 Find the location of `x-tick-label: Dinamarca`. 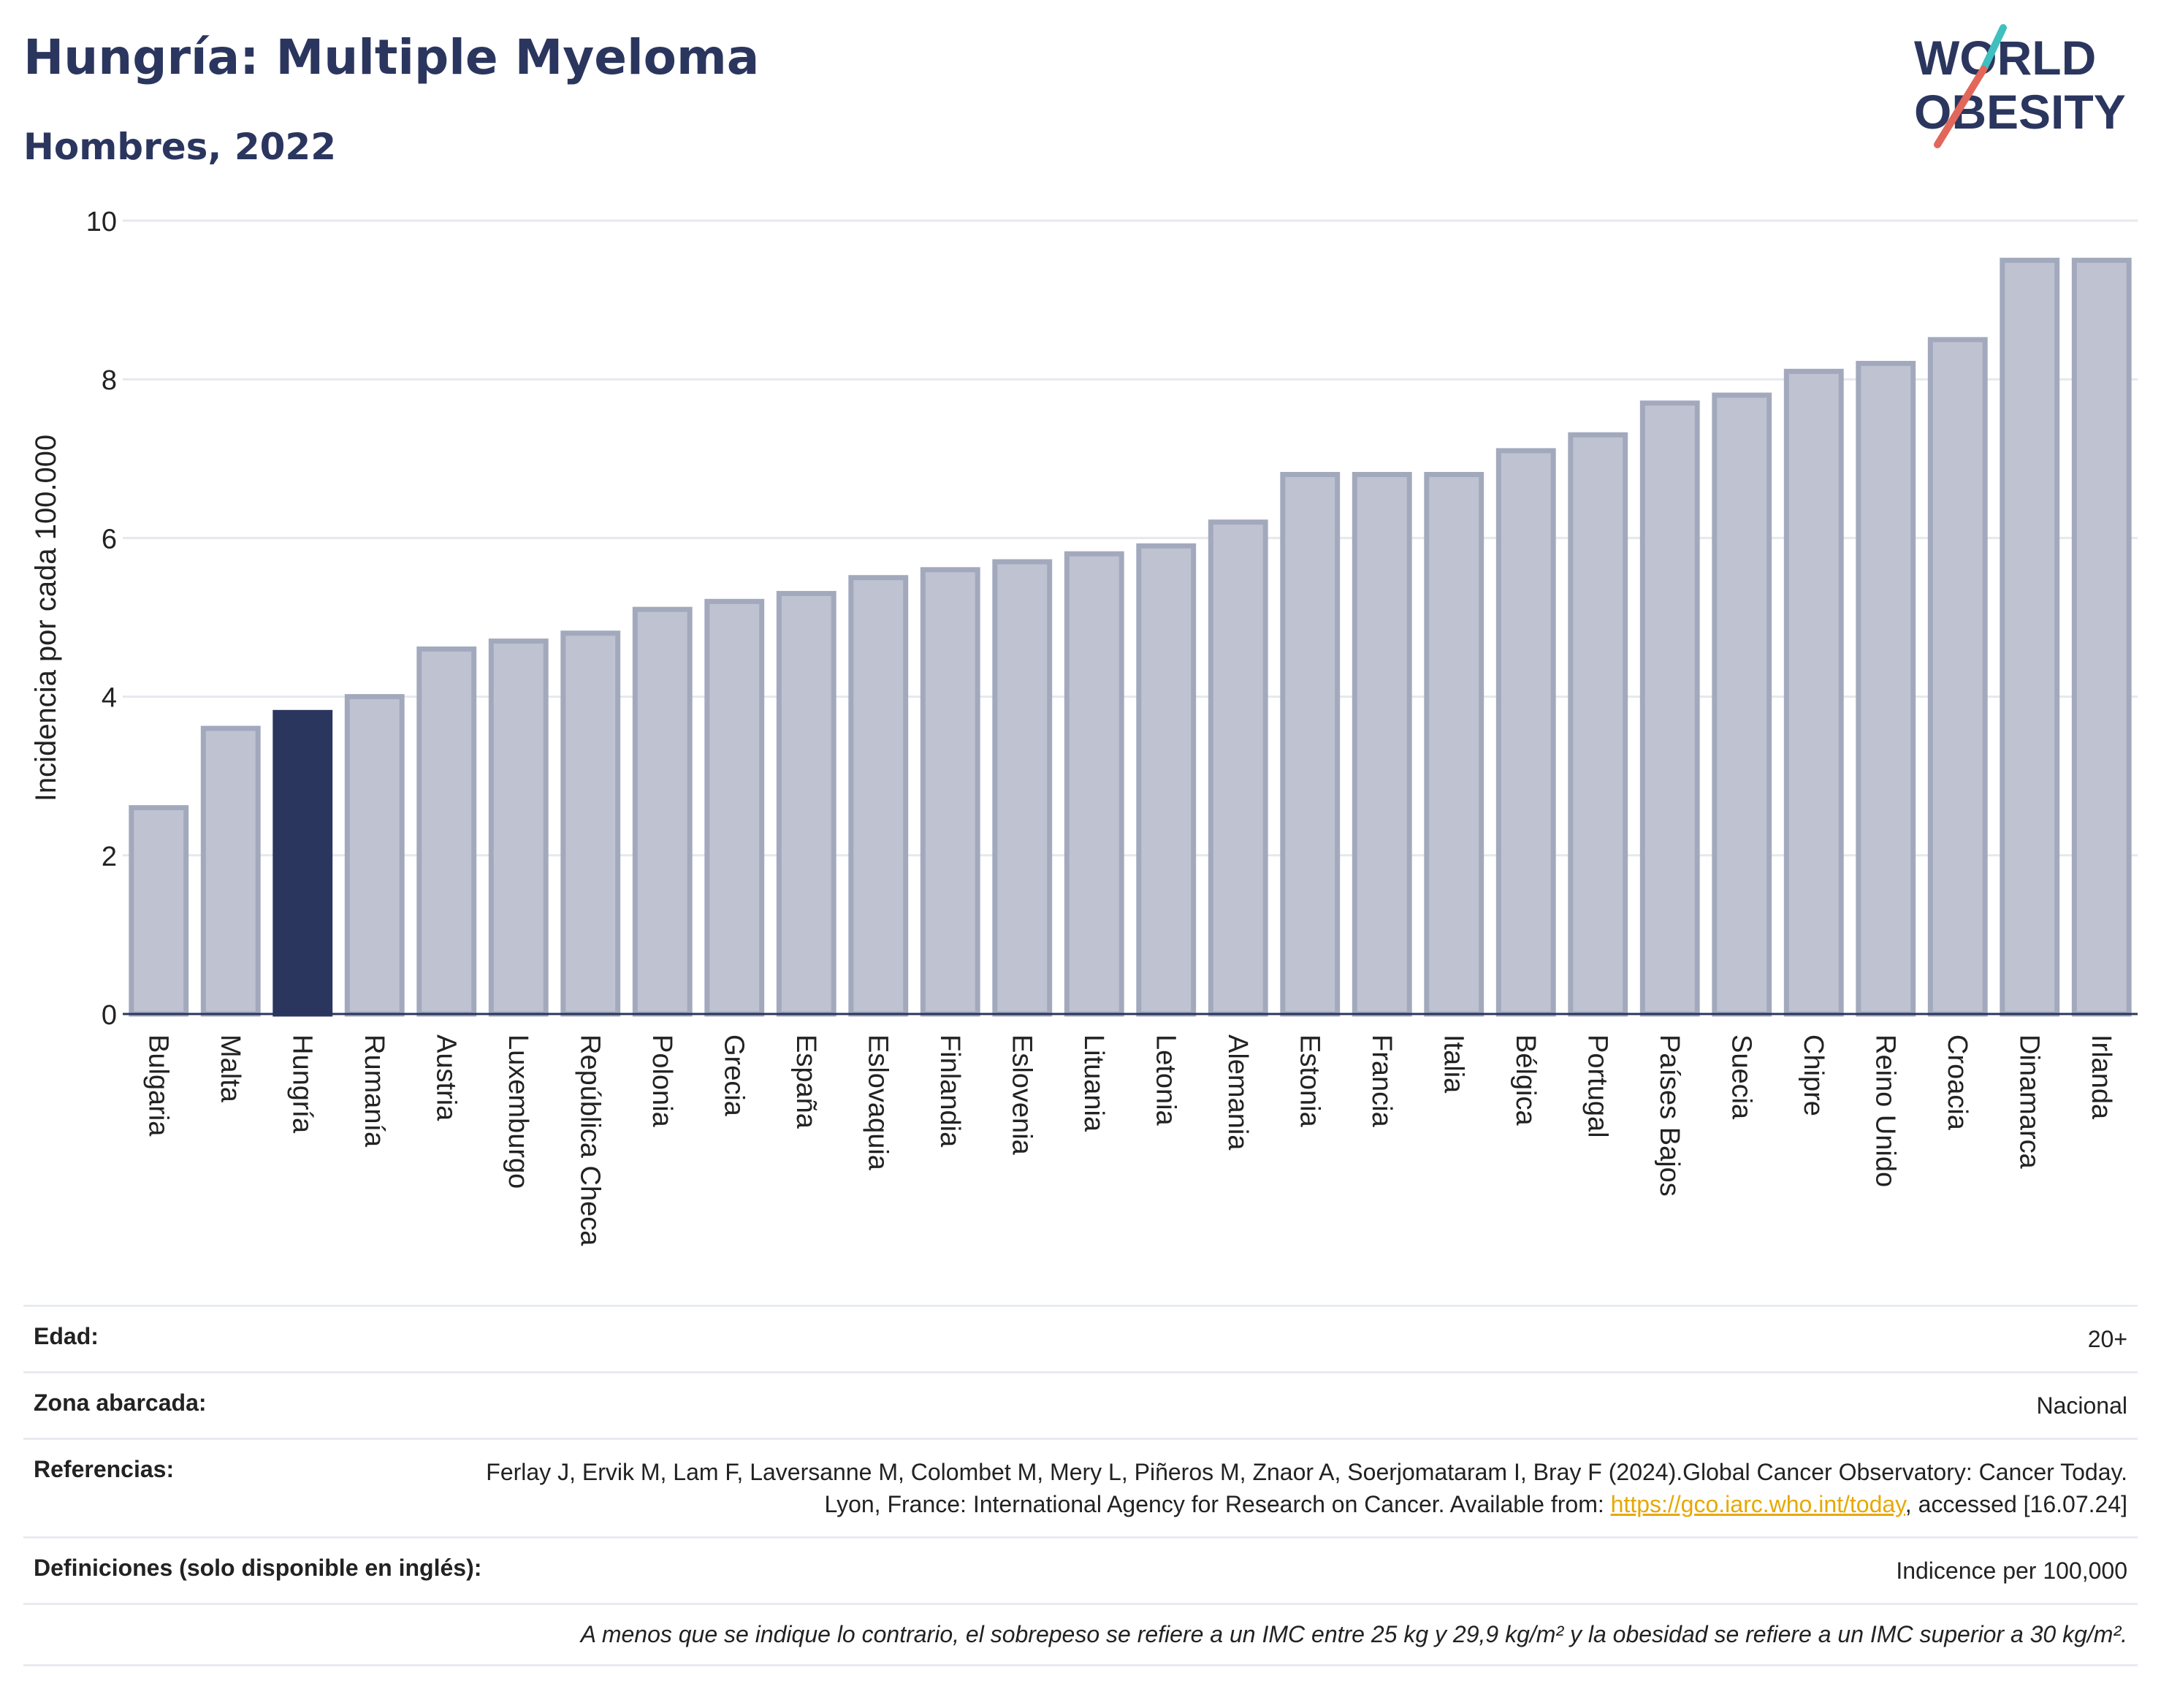

x-tick-label: Dinamarca is located at coordinates (2029, 1102).